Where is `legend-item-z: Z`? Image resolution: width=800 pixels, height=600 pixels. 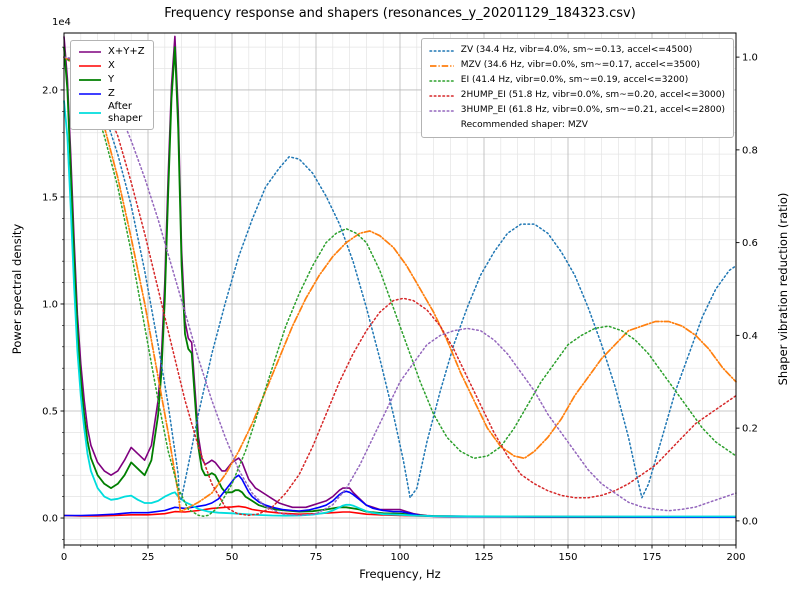 legend-item-z: Z is located at coordinates (111, 94).